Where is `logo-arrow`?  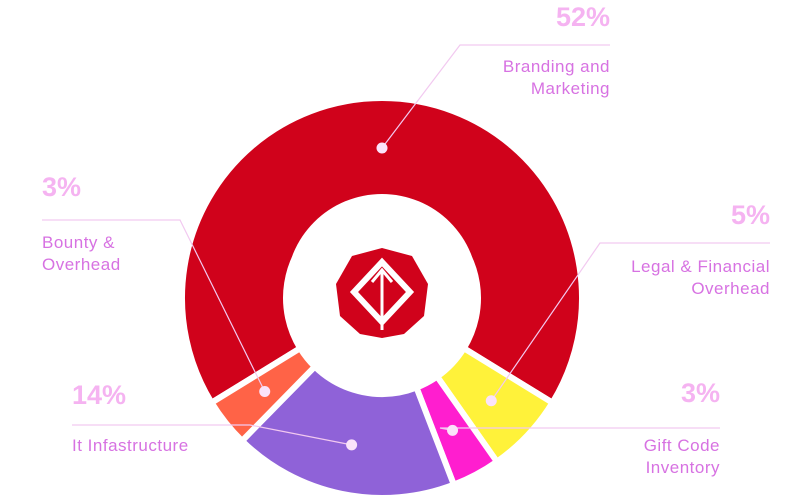
logo-arrow is located at coordinates (382, 298).